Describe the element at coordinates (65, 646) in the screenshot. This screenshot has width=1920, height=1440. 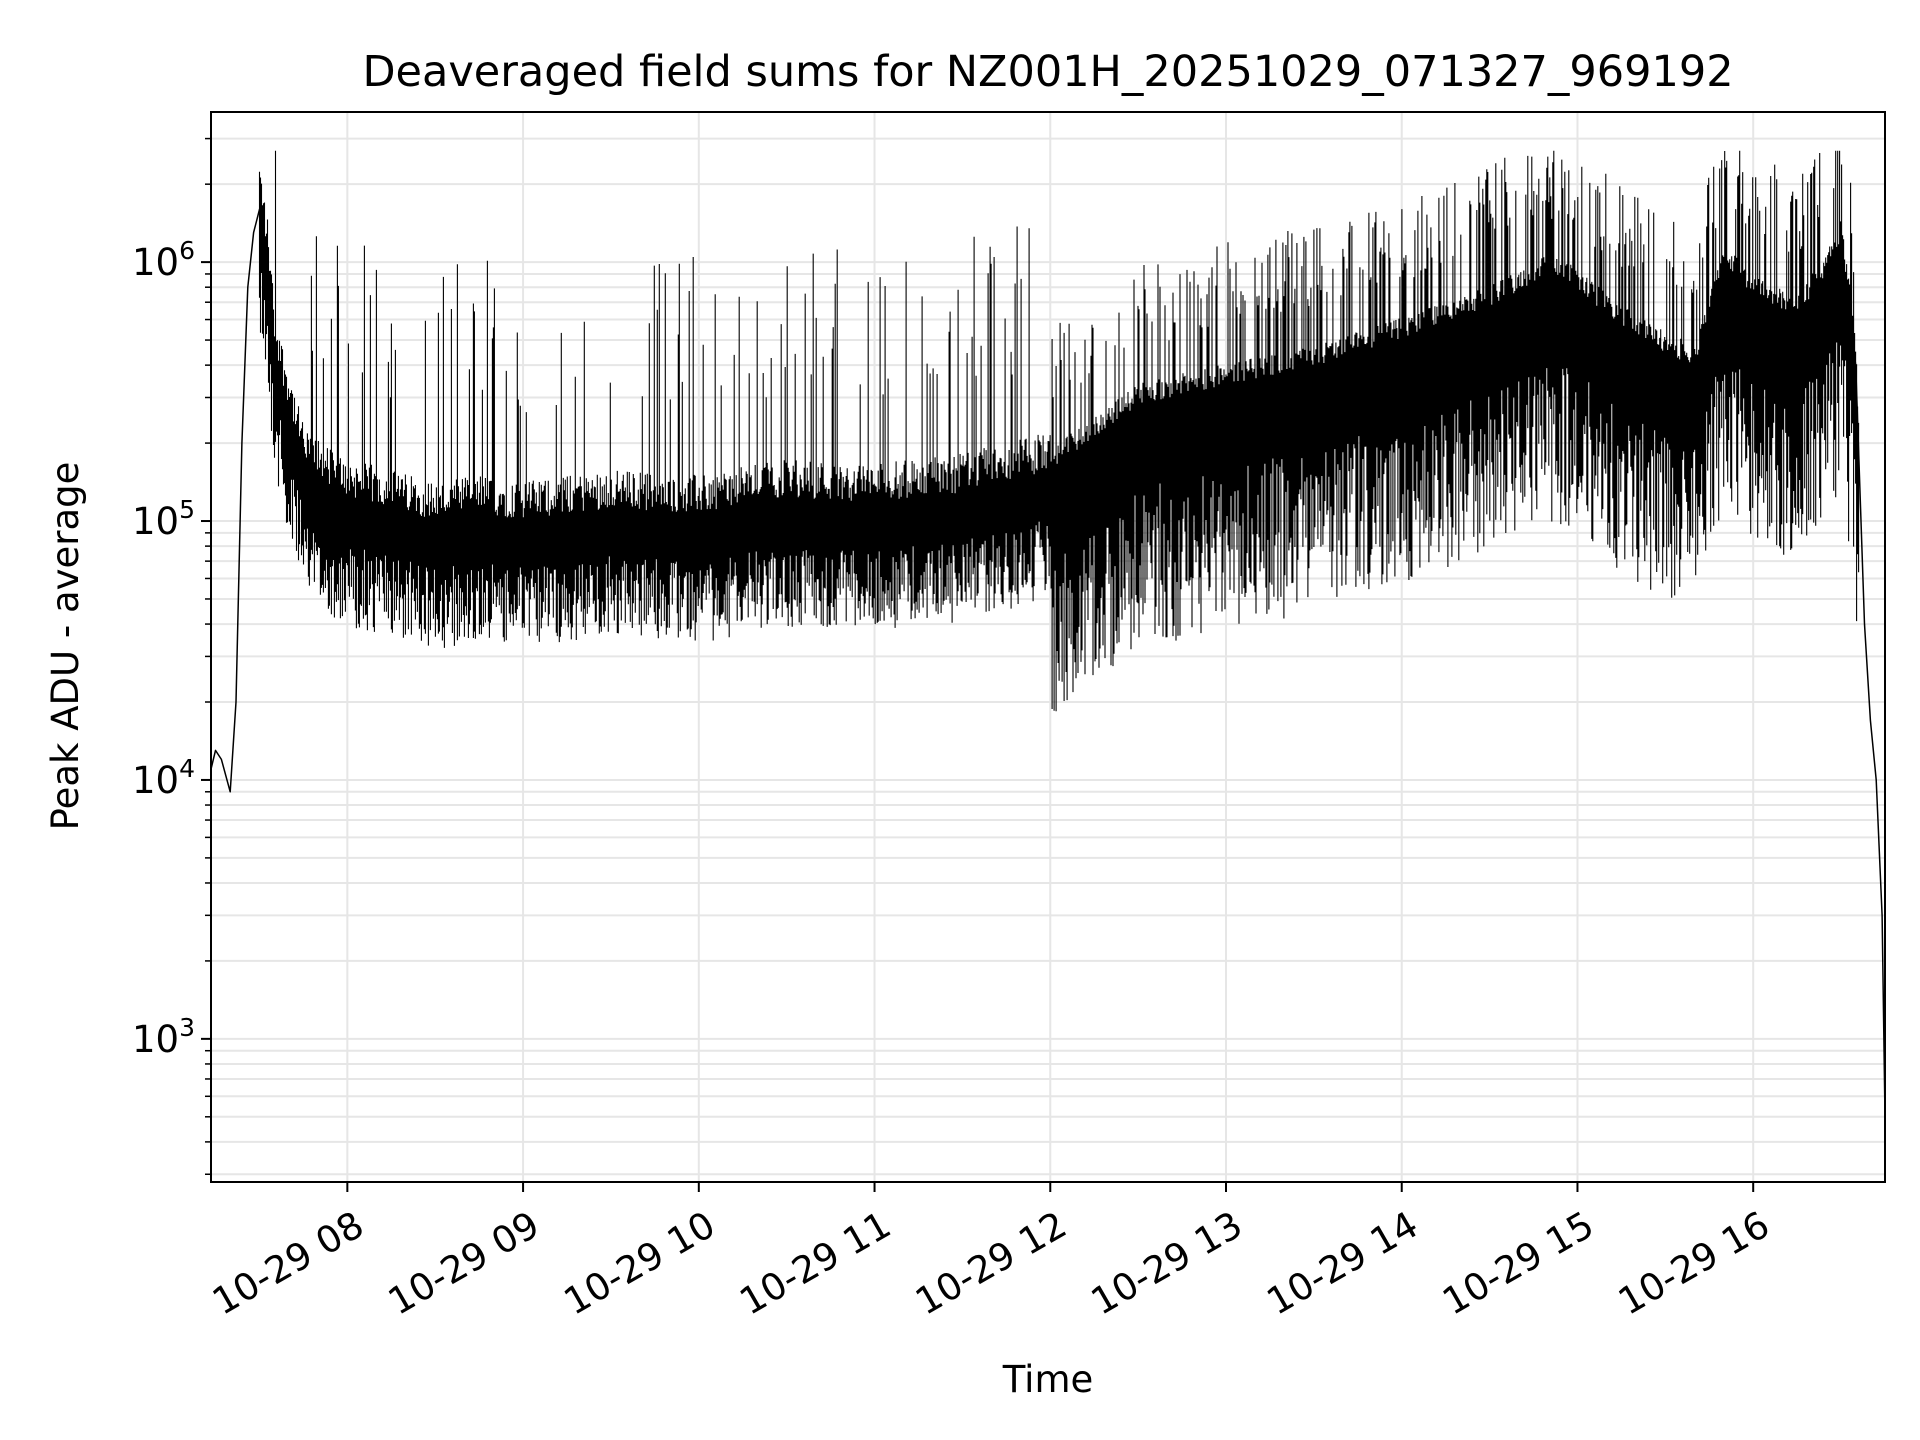
I see `y-axis-label: Peak ADU - average` at that location.